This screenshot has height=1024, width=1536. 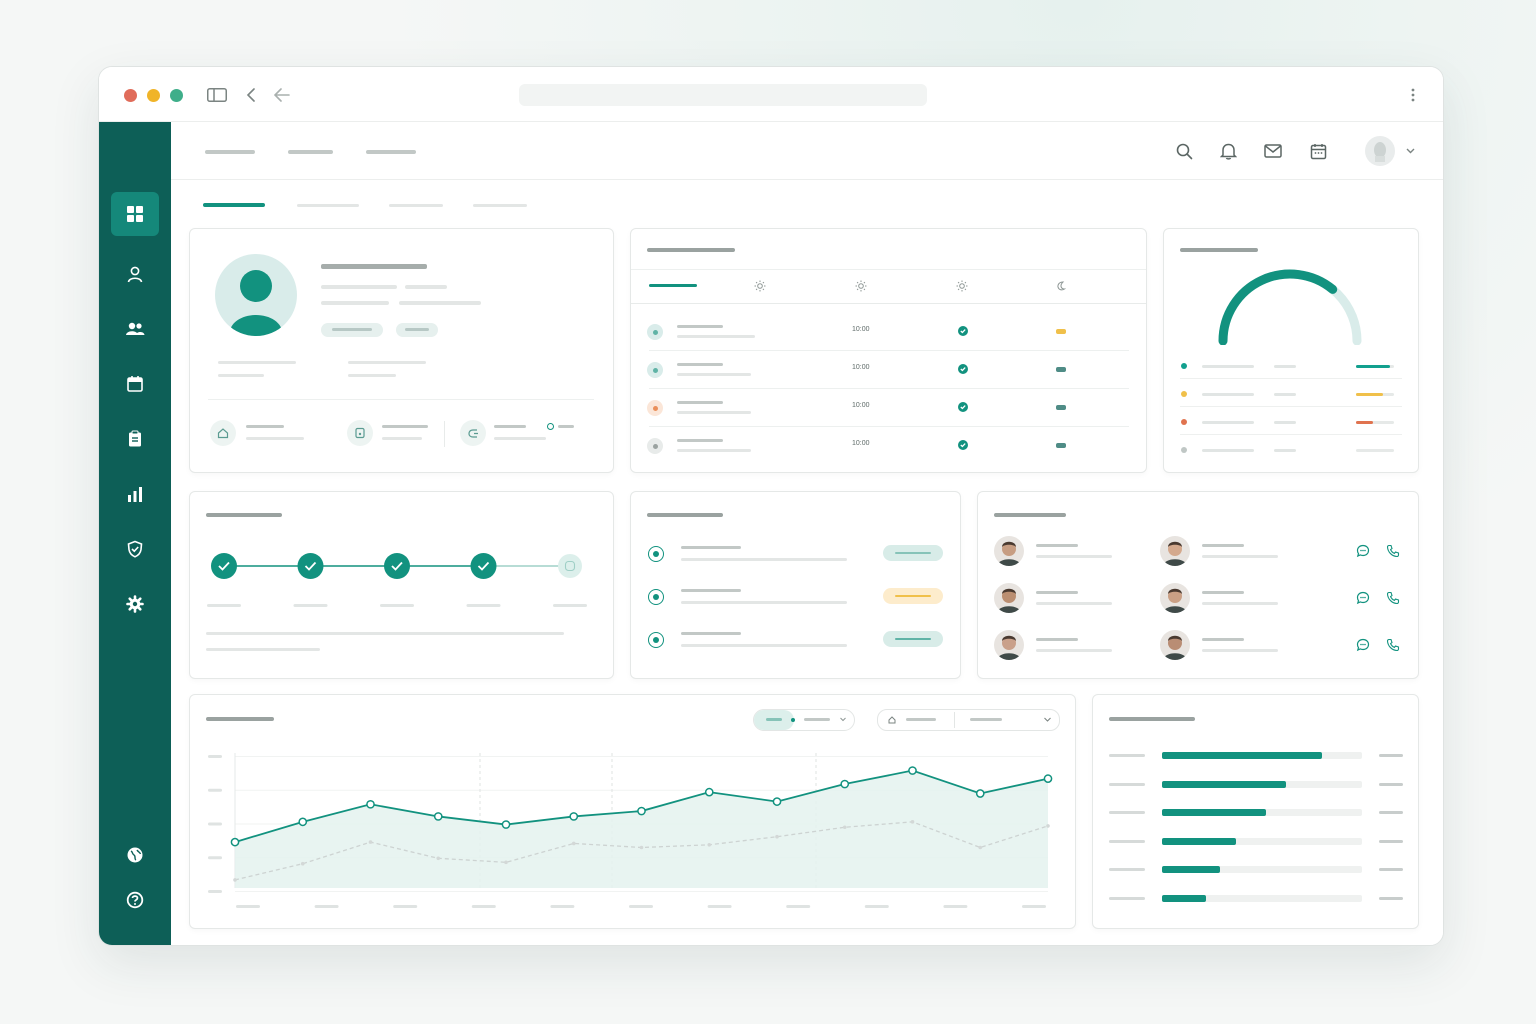 What do you see at coordinates (1273, 151) in the screenshot?
I see `mail-icon` at bounding box center [1273, 151].